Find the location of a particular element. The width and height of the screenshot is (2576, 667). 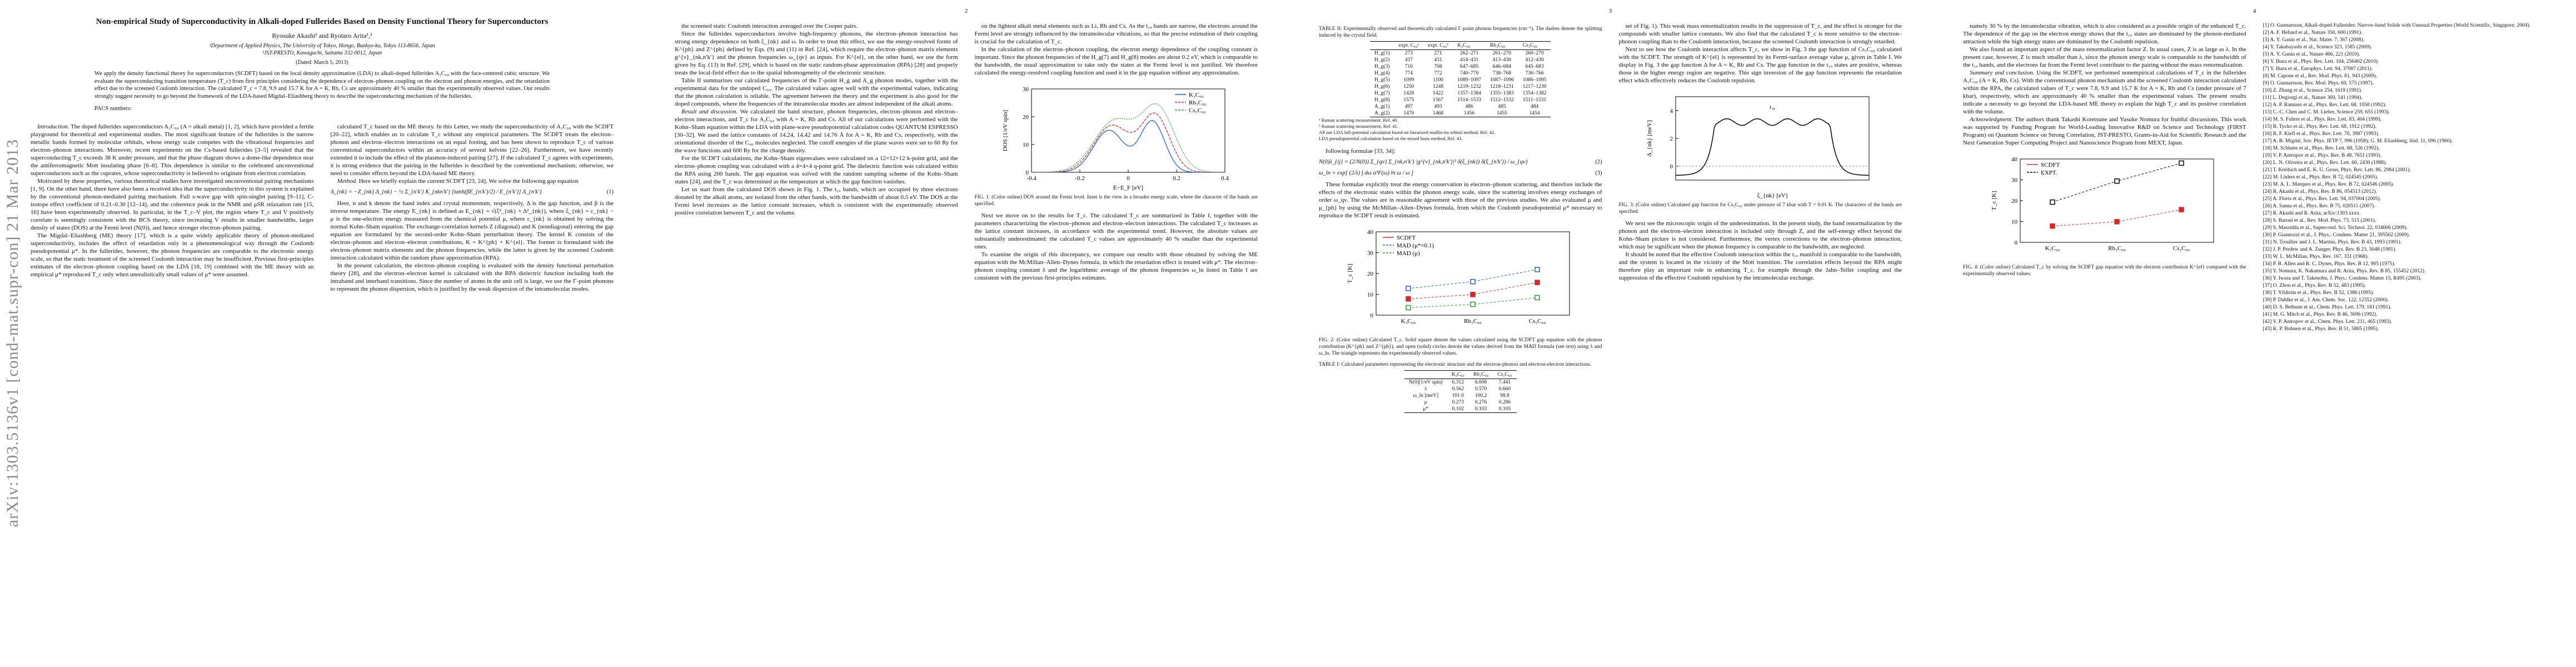

pacs: PACS numbers: is located at coordinates (113, 109).